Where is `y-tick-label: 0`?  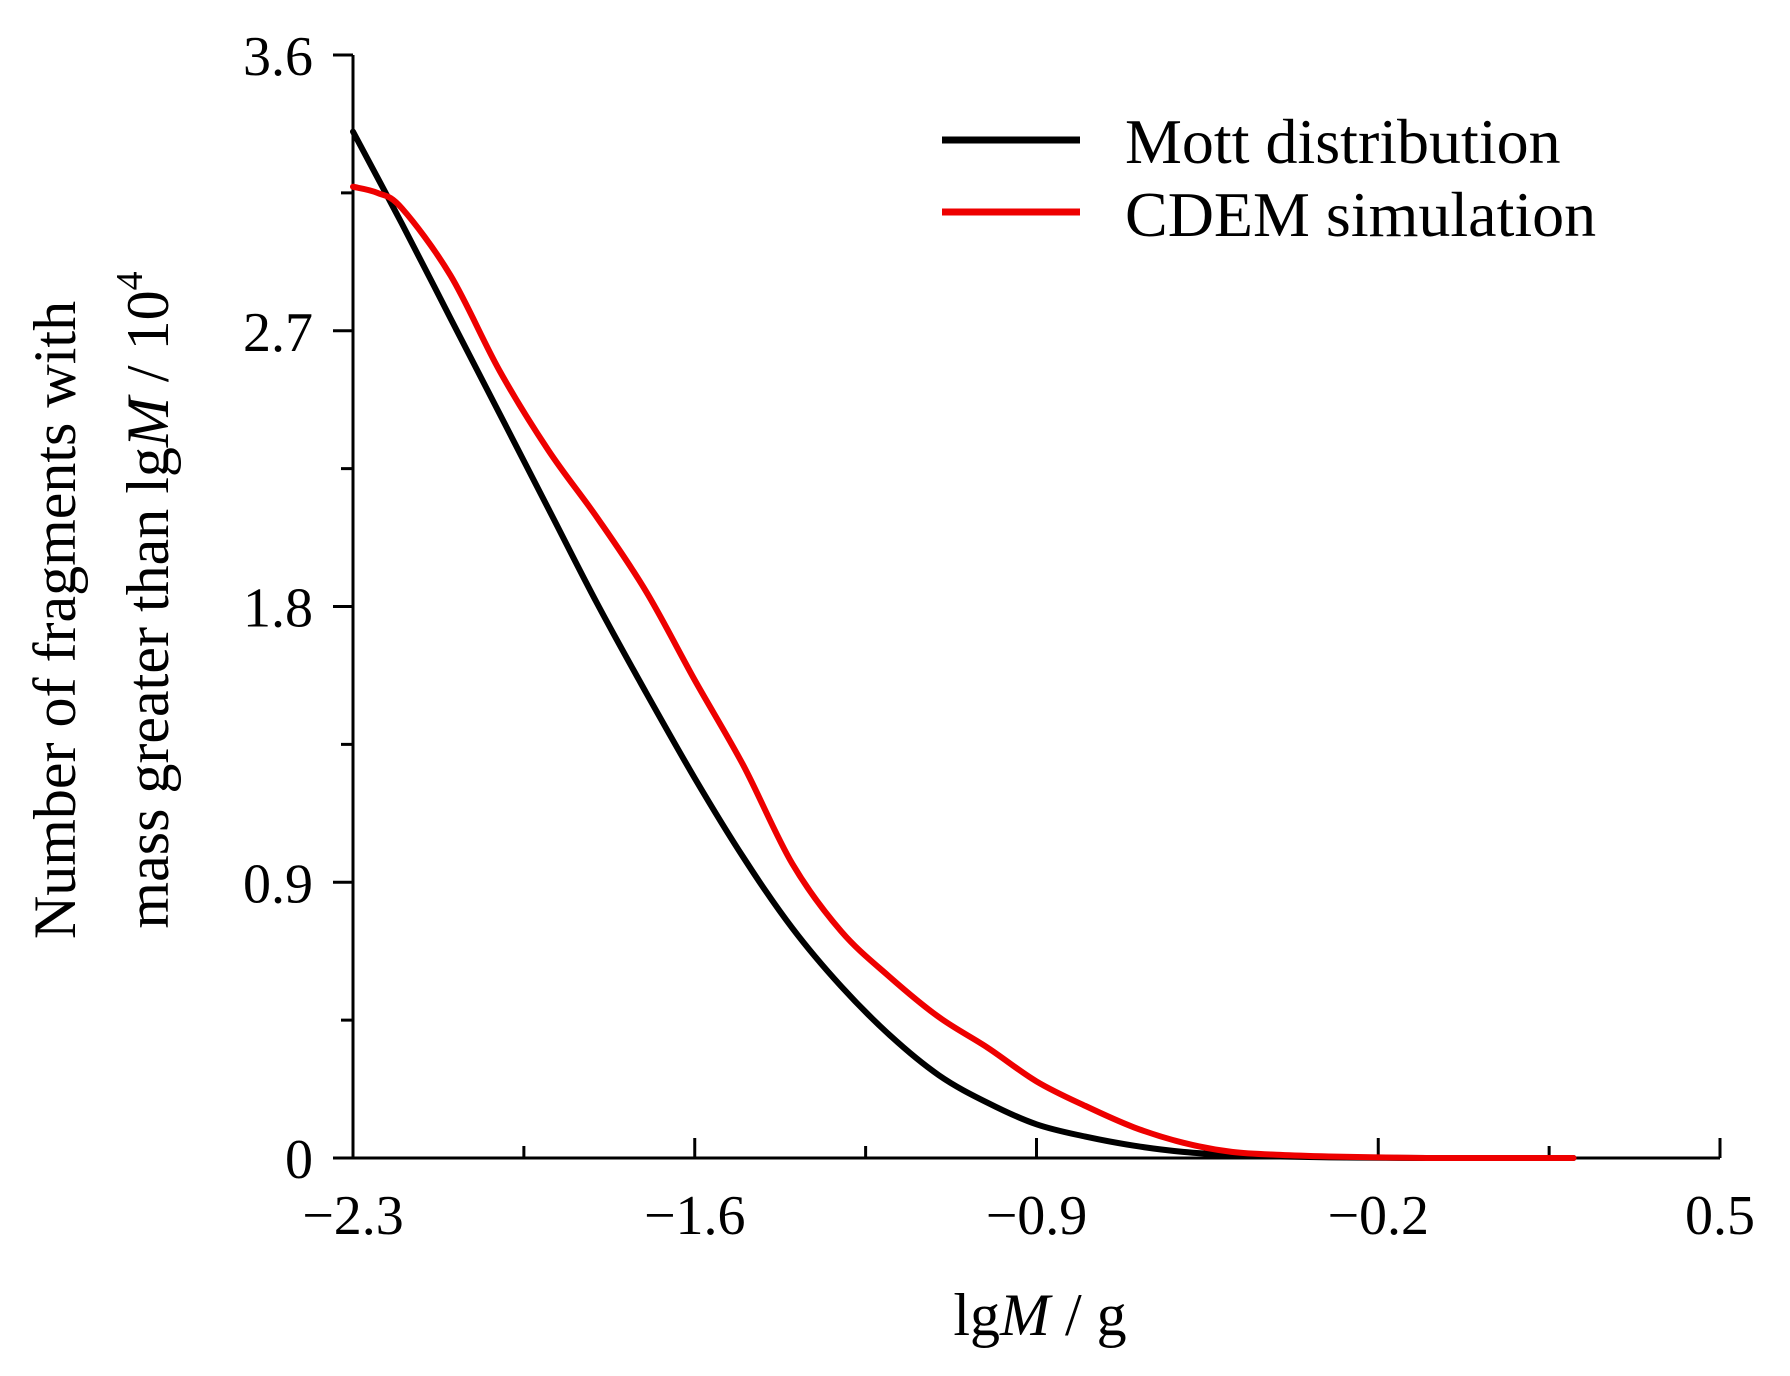 y-tick-label: 0 is located at coordinates (299, 1160).